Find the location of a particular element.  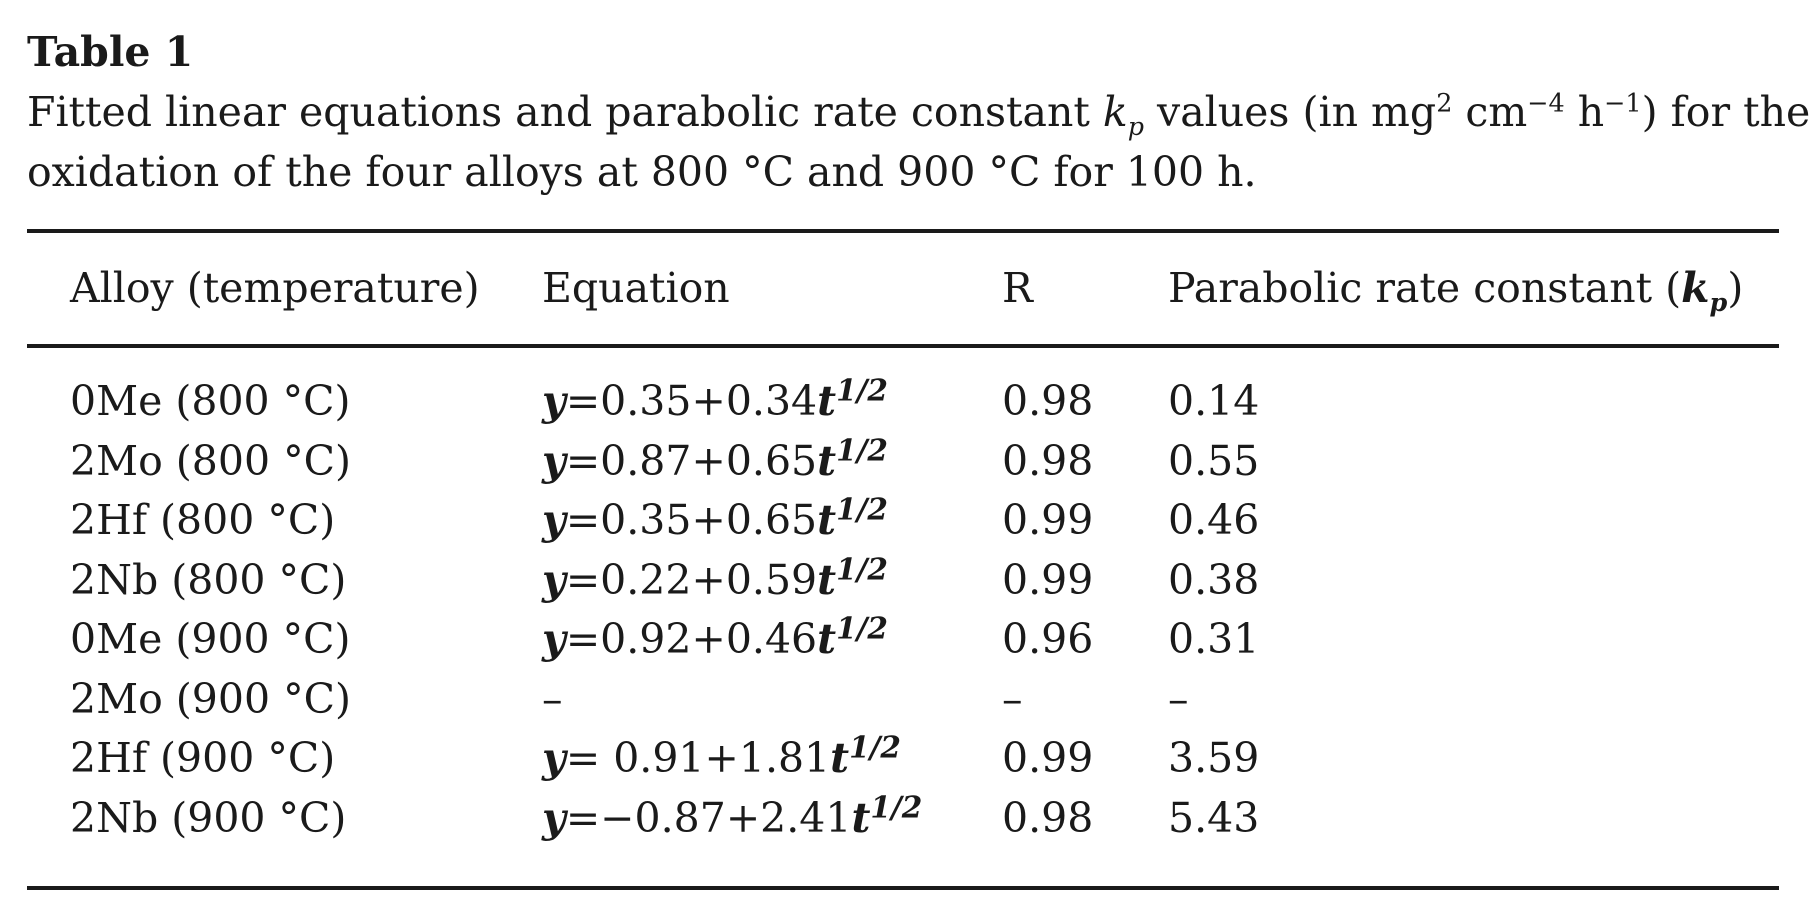

cell-alloy: 2Nb (900 °C) is located at coordinates (208, 817).